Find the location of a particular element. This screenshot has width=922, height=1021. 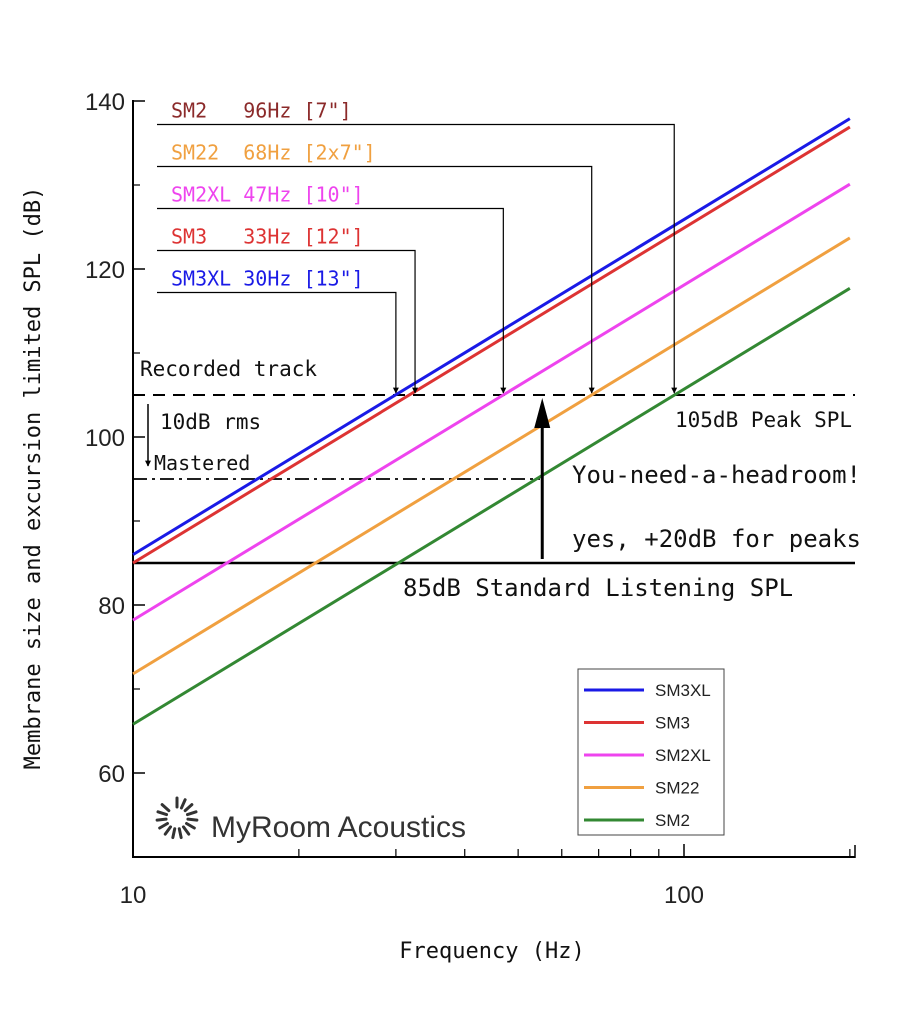

callout-arrow-sm2 is located at coordinates (417, 258).